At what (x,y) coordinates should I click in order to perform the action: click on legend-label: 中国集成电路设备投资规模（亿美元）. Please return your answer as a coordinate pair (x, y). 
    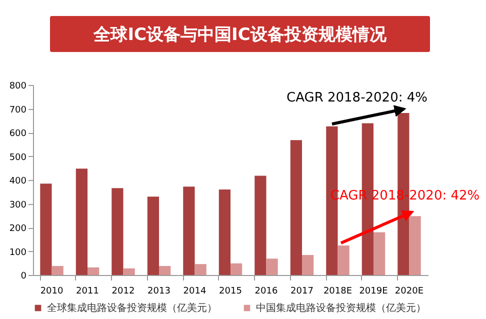
    Looking at the image, I should click on (341, 308).